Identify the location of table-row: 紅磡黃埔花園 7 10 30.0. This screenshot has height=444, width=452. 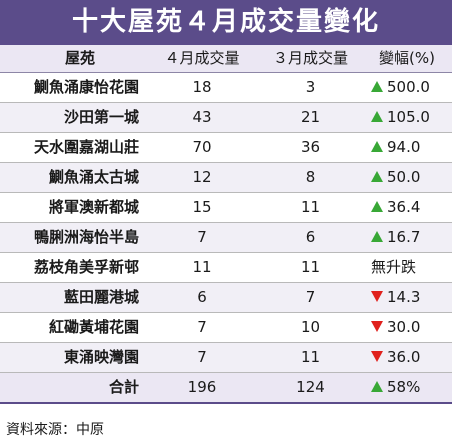
(226, 327).